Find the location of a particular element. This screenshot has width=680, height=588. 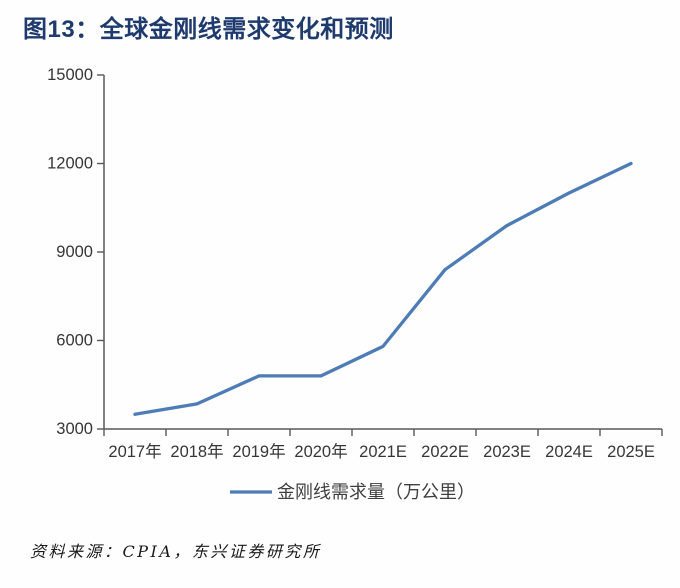

y-axis-label: 3000 is located at coordinates (74, 429).